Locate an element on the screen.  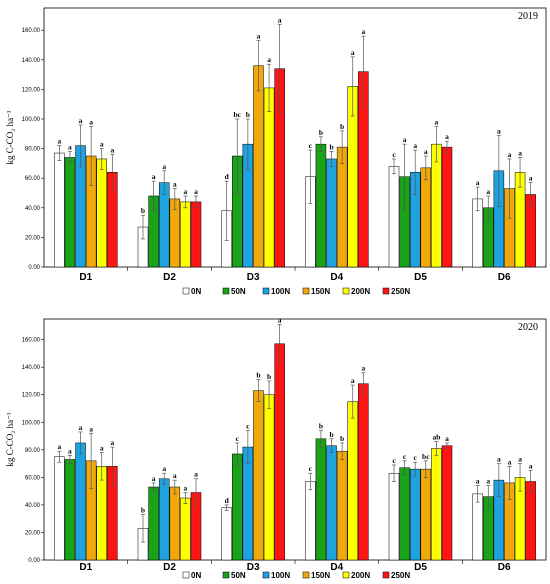
bar-D1-0N is located at coordinates (59, 508).